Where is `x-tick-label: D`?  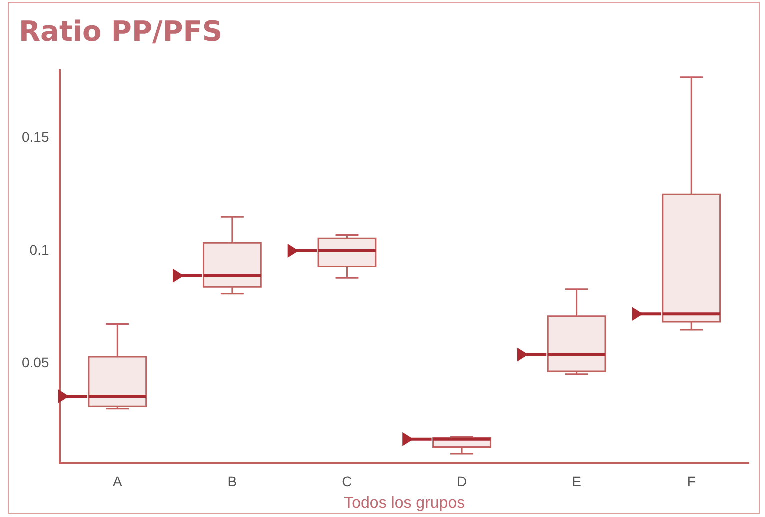 x-tick-label: D is located at coordinates (462, 481).